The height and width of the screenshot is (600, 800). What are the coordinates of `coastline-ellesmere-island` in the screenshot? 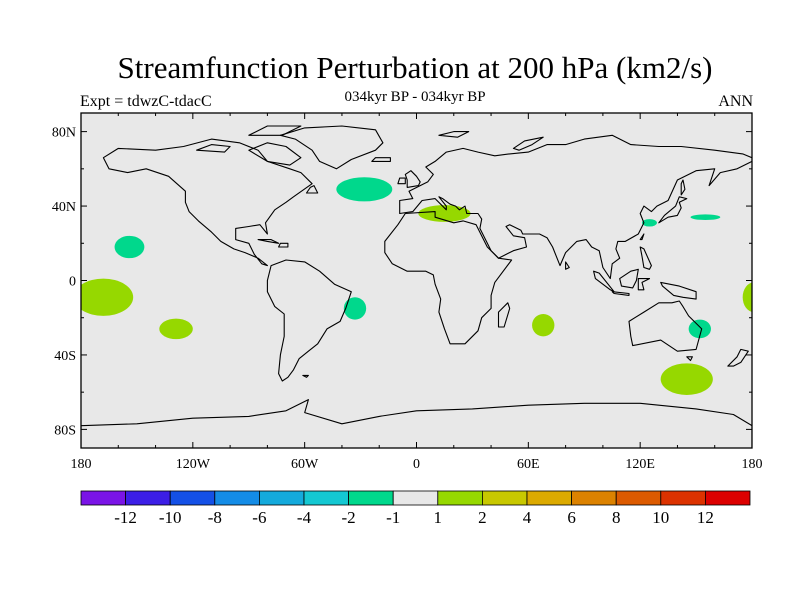 It's located at (275, 130).